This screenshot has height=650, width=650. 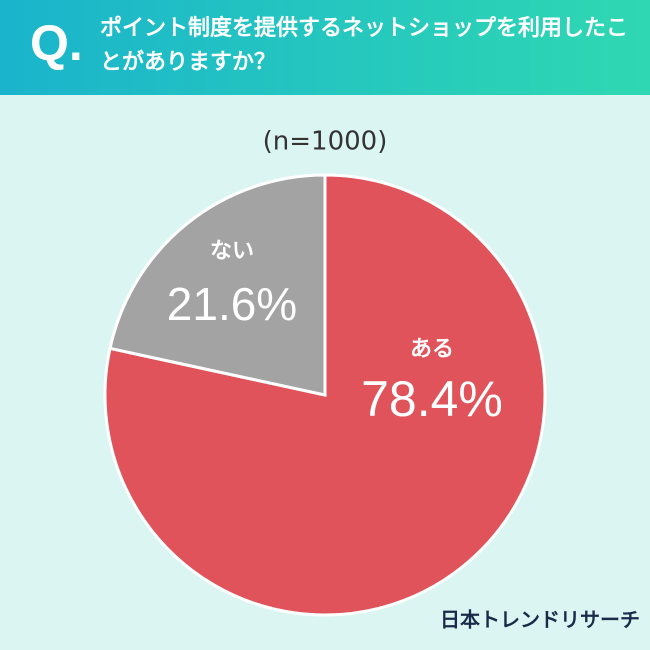 I want to click on question-mark: Q., so click(x=56, y=43).